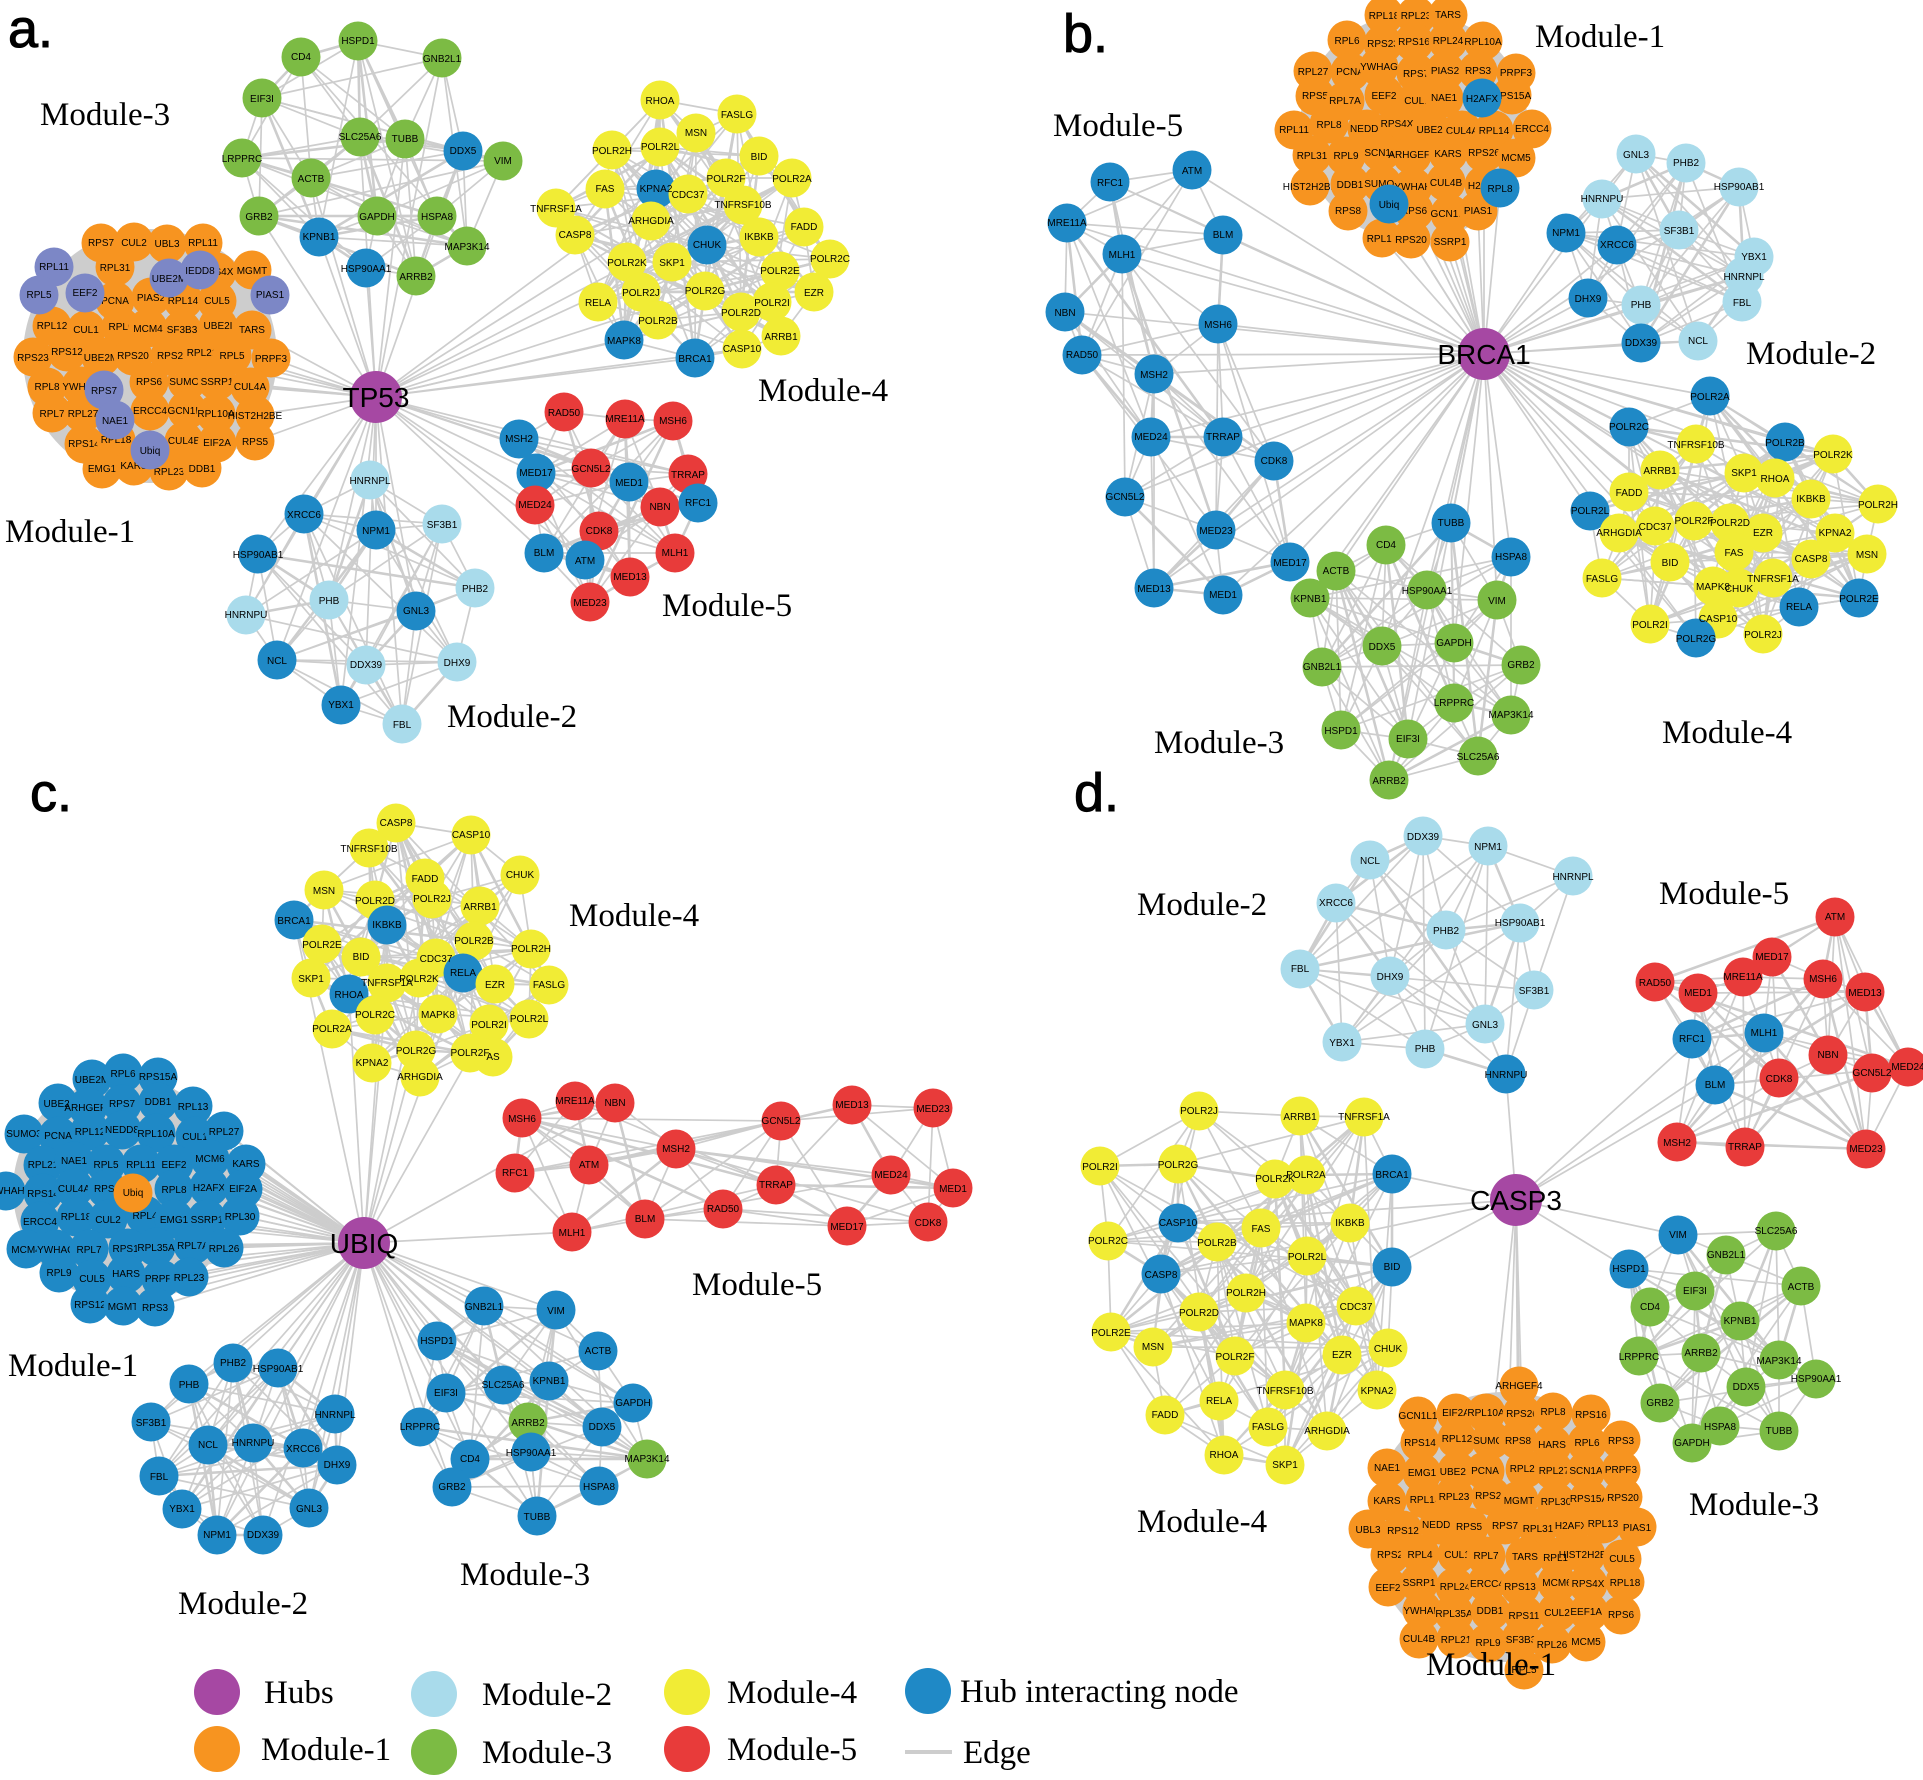  I want to click on svg-text: EZR, so click(495, 985).